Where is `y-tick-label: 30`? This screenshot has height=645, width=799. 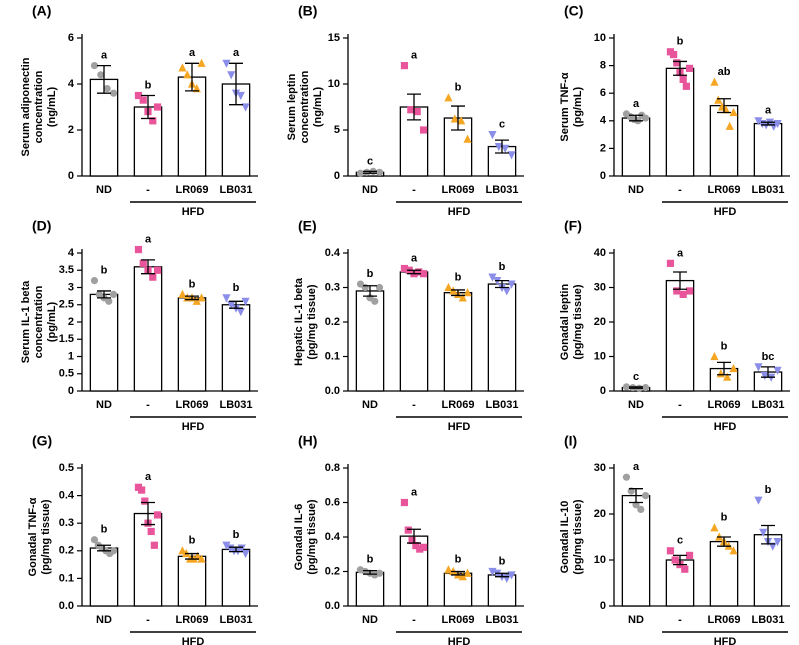
y-tick-label: 30 is located at coordinates (600, 287).